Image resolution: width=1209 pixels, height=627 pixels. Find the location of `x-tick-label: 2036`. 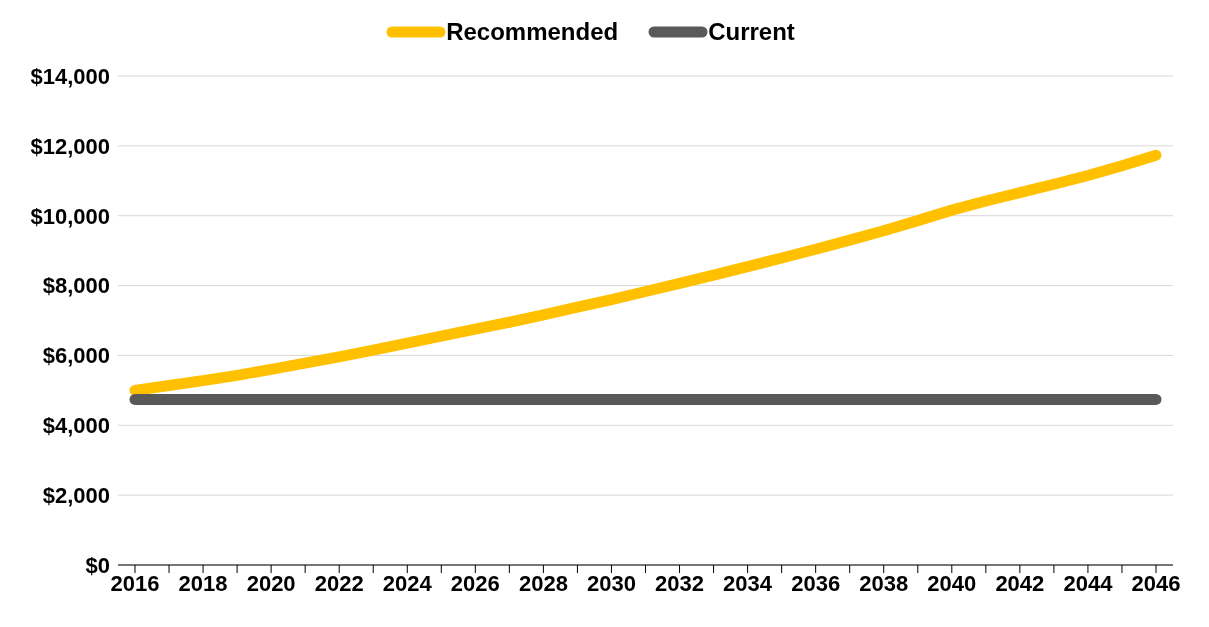

x-tick-label: 2036 is located at coordinates (816, 583).